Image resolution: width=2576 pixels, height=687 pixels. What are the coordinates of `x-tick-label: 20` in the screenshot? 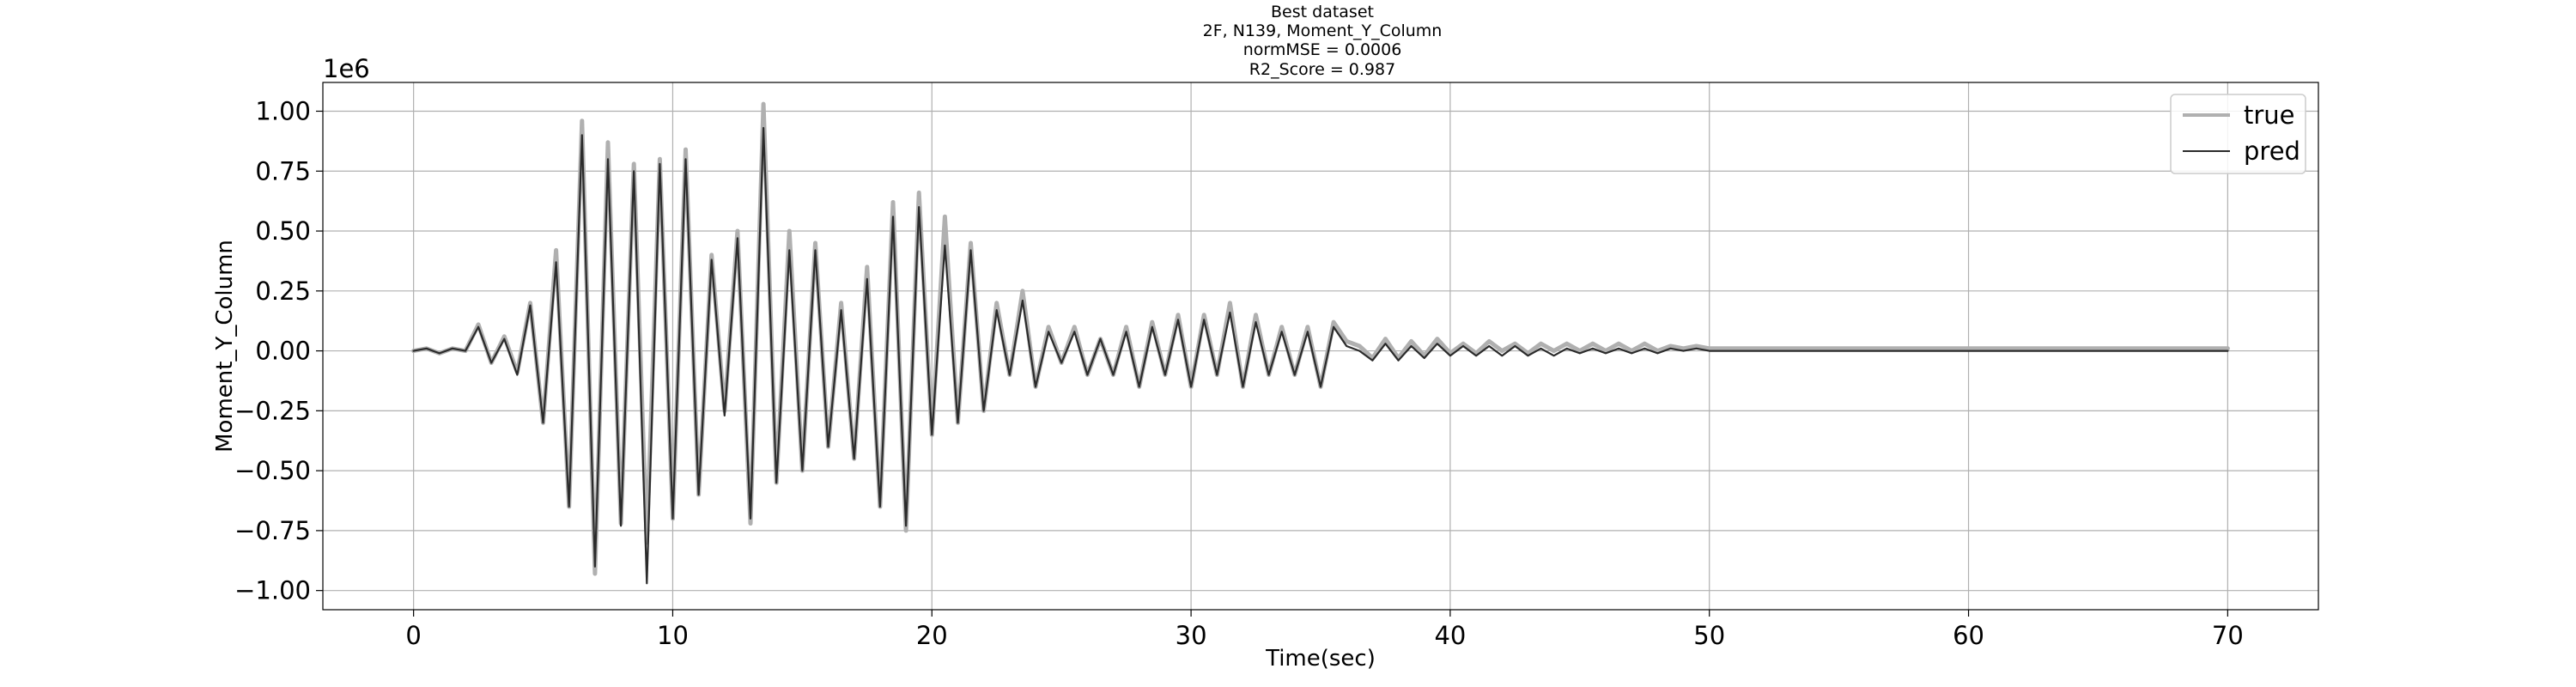 It's located at (932, 635).